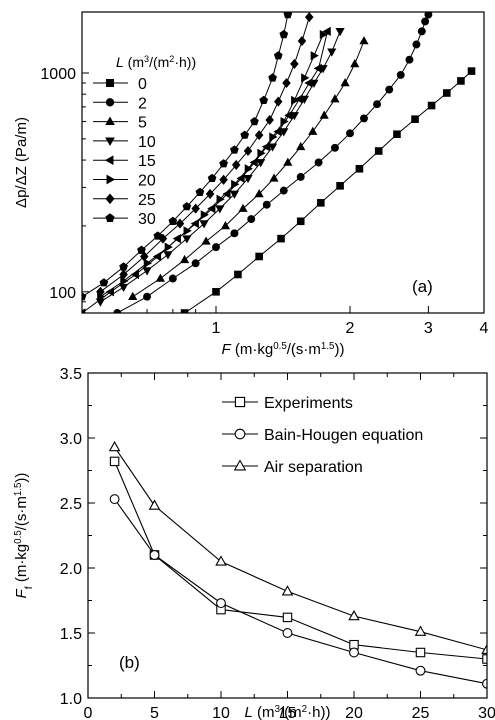 This screenshot has height=720, width=495. What do you see at coordinates (71, 504) in the screenshot?
I see `y-tick-label-b: 2.5` at bounding box center [71, 504].